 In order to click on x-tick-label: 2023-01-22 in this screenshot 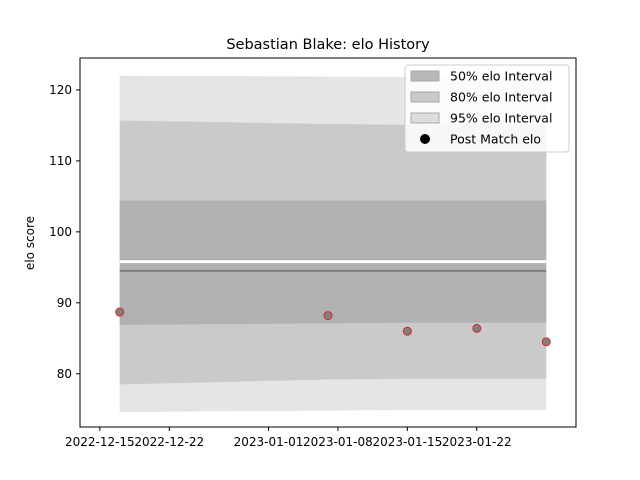, I will do `click(477, 442)`.